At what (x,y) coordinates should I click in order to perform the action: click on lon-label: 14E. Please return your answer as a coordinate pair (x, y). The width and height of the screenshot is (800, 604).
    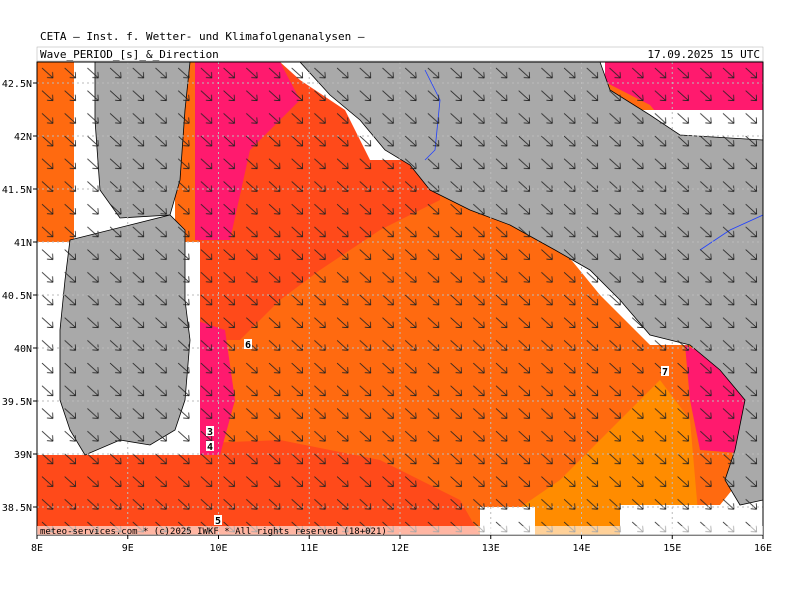
    Looking at the image, I should click on (581, 548).